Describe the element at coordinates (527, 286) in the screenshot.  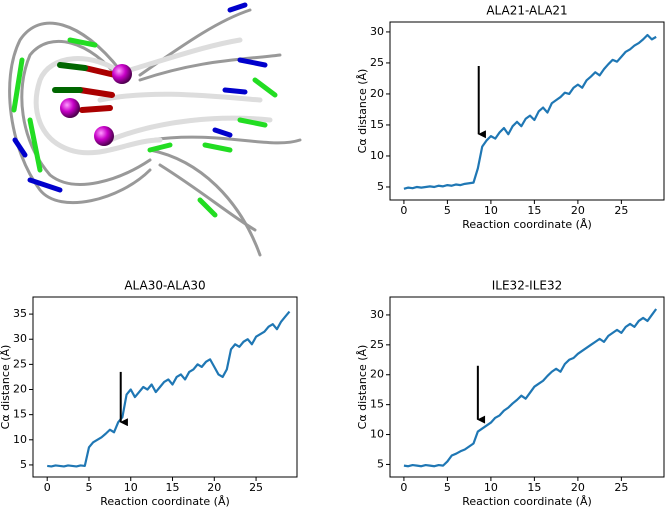
I see `chart-title: ILE32-ILE32` at that location.